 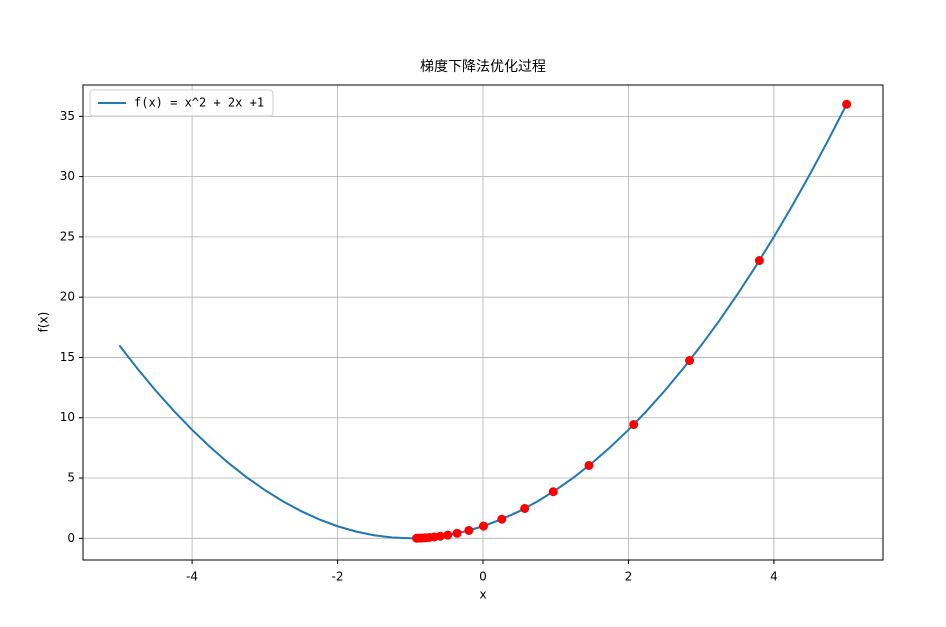 I want to click on legend-box, so click(x=181, y=103).